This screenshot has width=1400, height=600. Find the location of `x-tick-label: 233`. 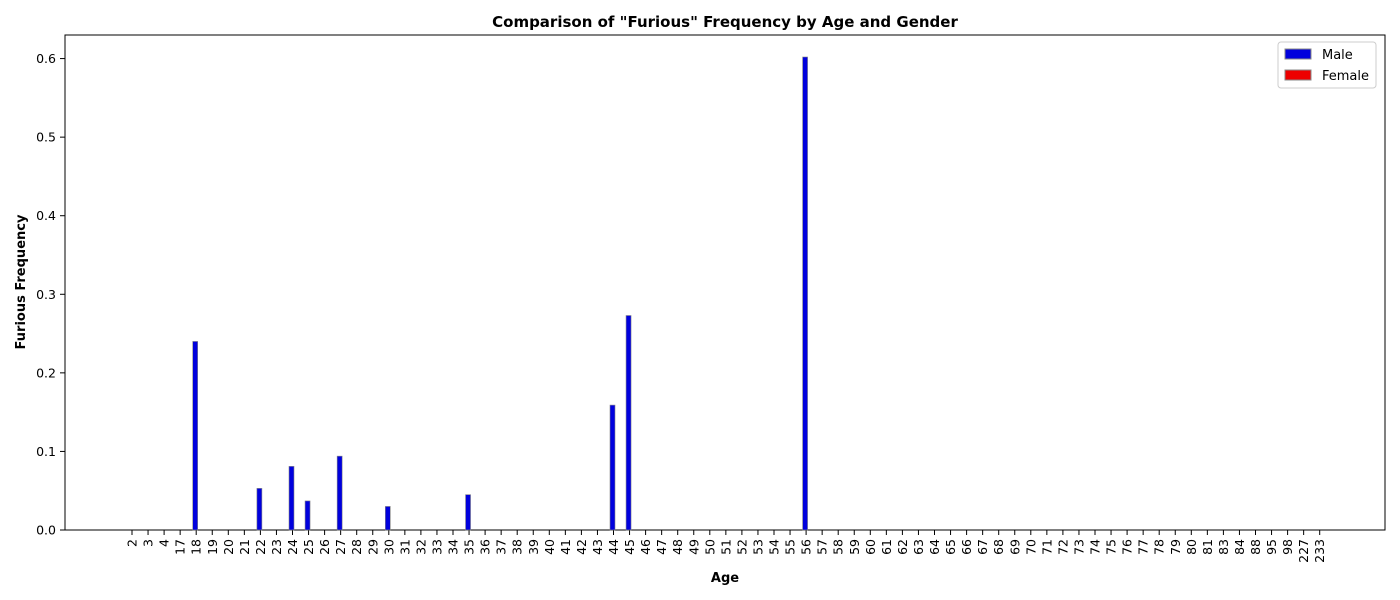

x-tick-label: 233 is located at coordinates (1319, 551).